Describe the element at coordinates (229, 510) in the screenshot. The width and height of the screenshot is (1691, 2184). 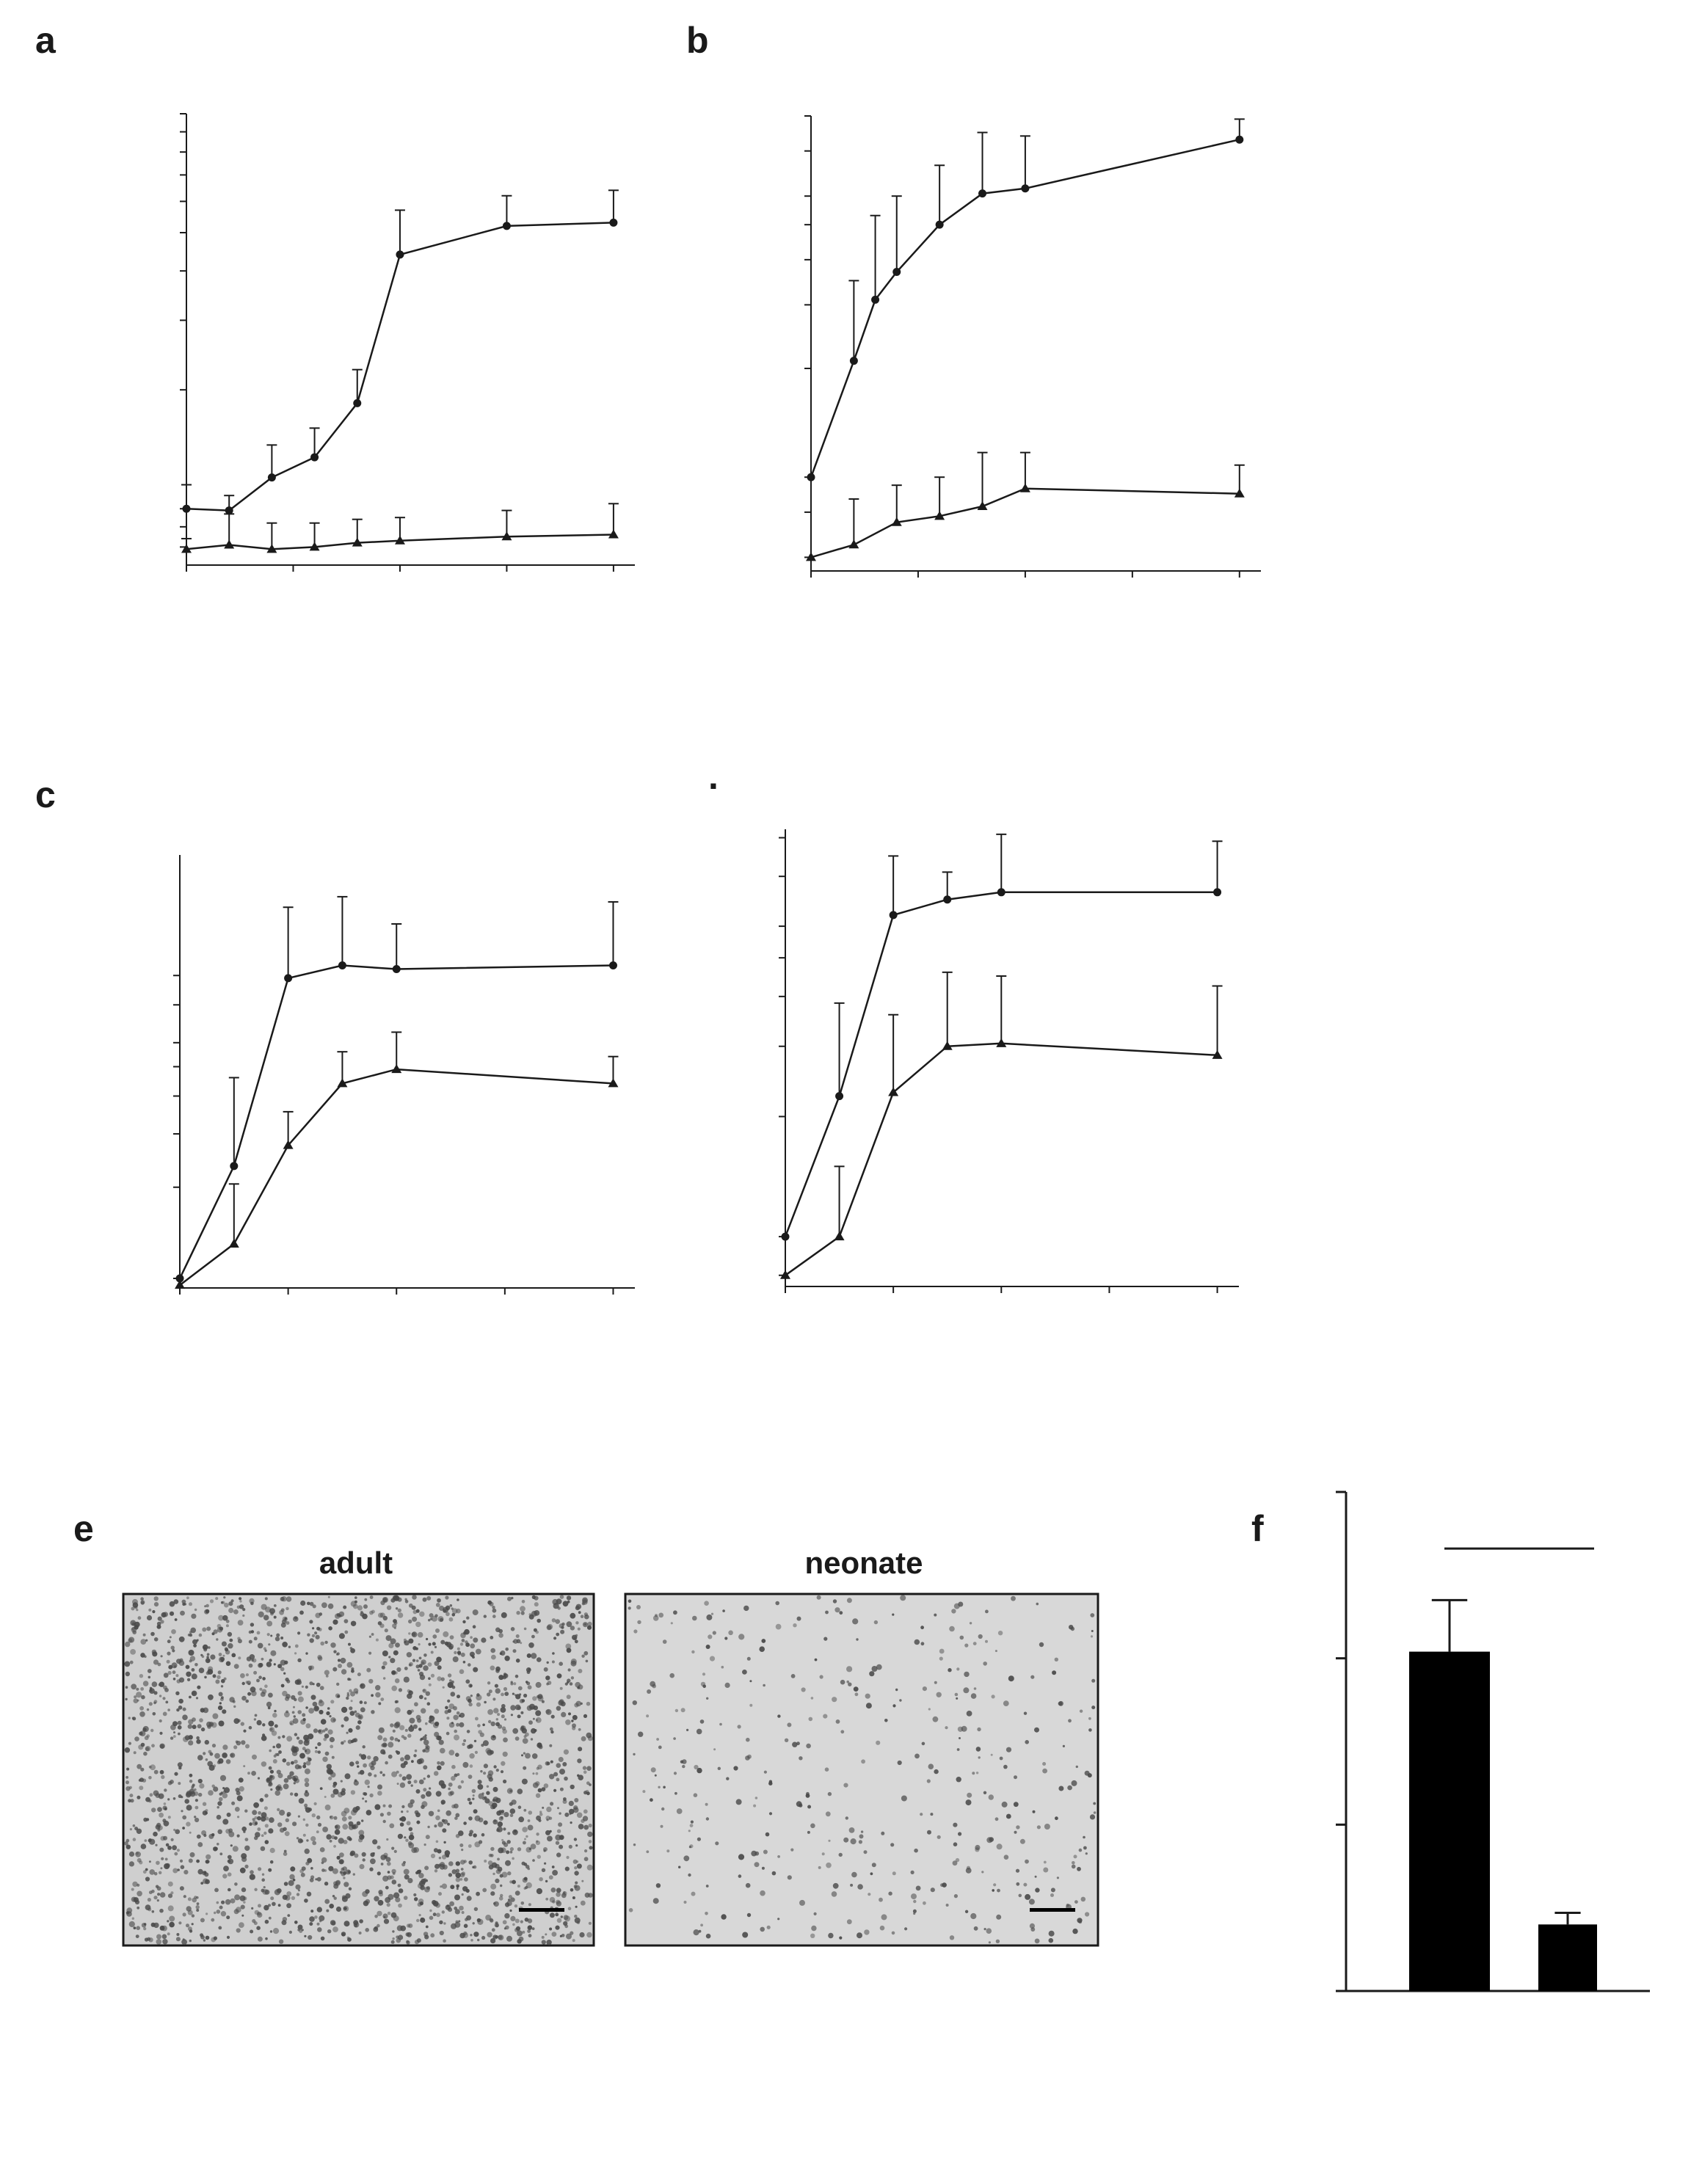
I see `data-point-adults` at that location.